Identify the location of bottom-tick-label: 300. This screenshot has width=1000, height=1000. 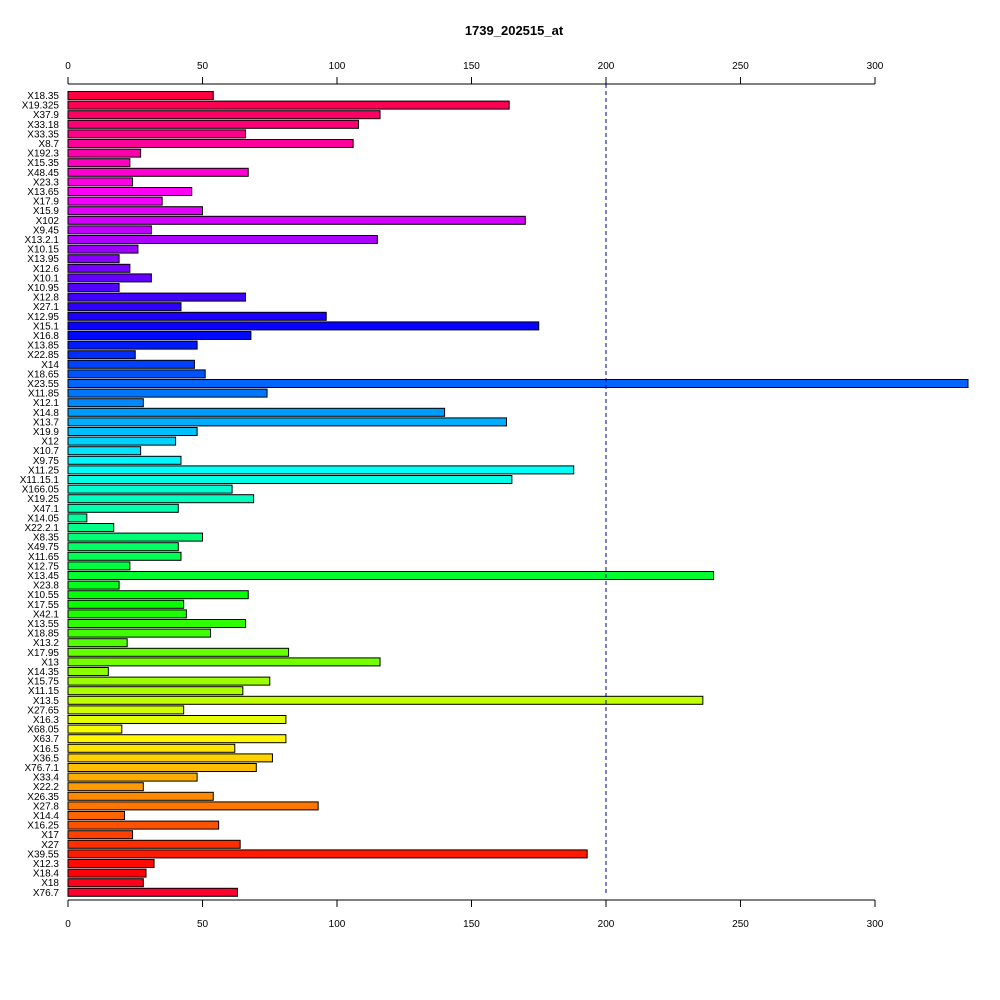
(875, 924).